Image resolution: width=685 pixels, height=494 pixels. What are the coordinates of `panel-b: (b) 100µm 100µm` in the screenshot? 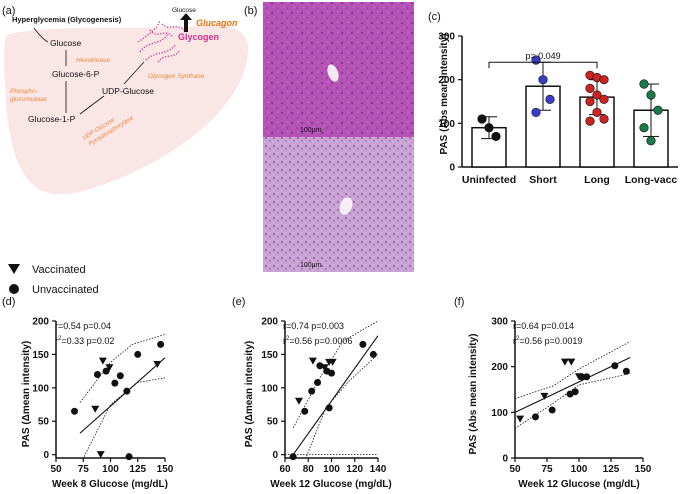 It's located at (329, 137).